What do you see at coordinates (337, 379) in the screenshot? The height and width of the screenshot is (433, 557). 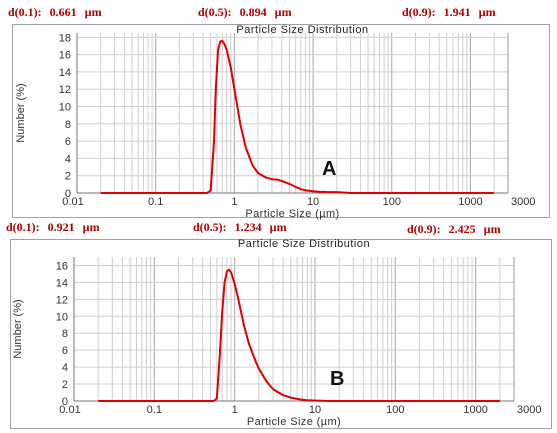 I see `panel-annotation: B` at bounding box center [337, 379].